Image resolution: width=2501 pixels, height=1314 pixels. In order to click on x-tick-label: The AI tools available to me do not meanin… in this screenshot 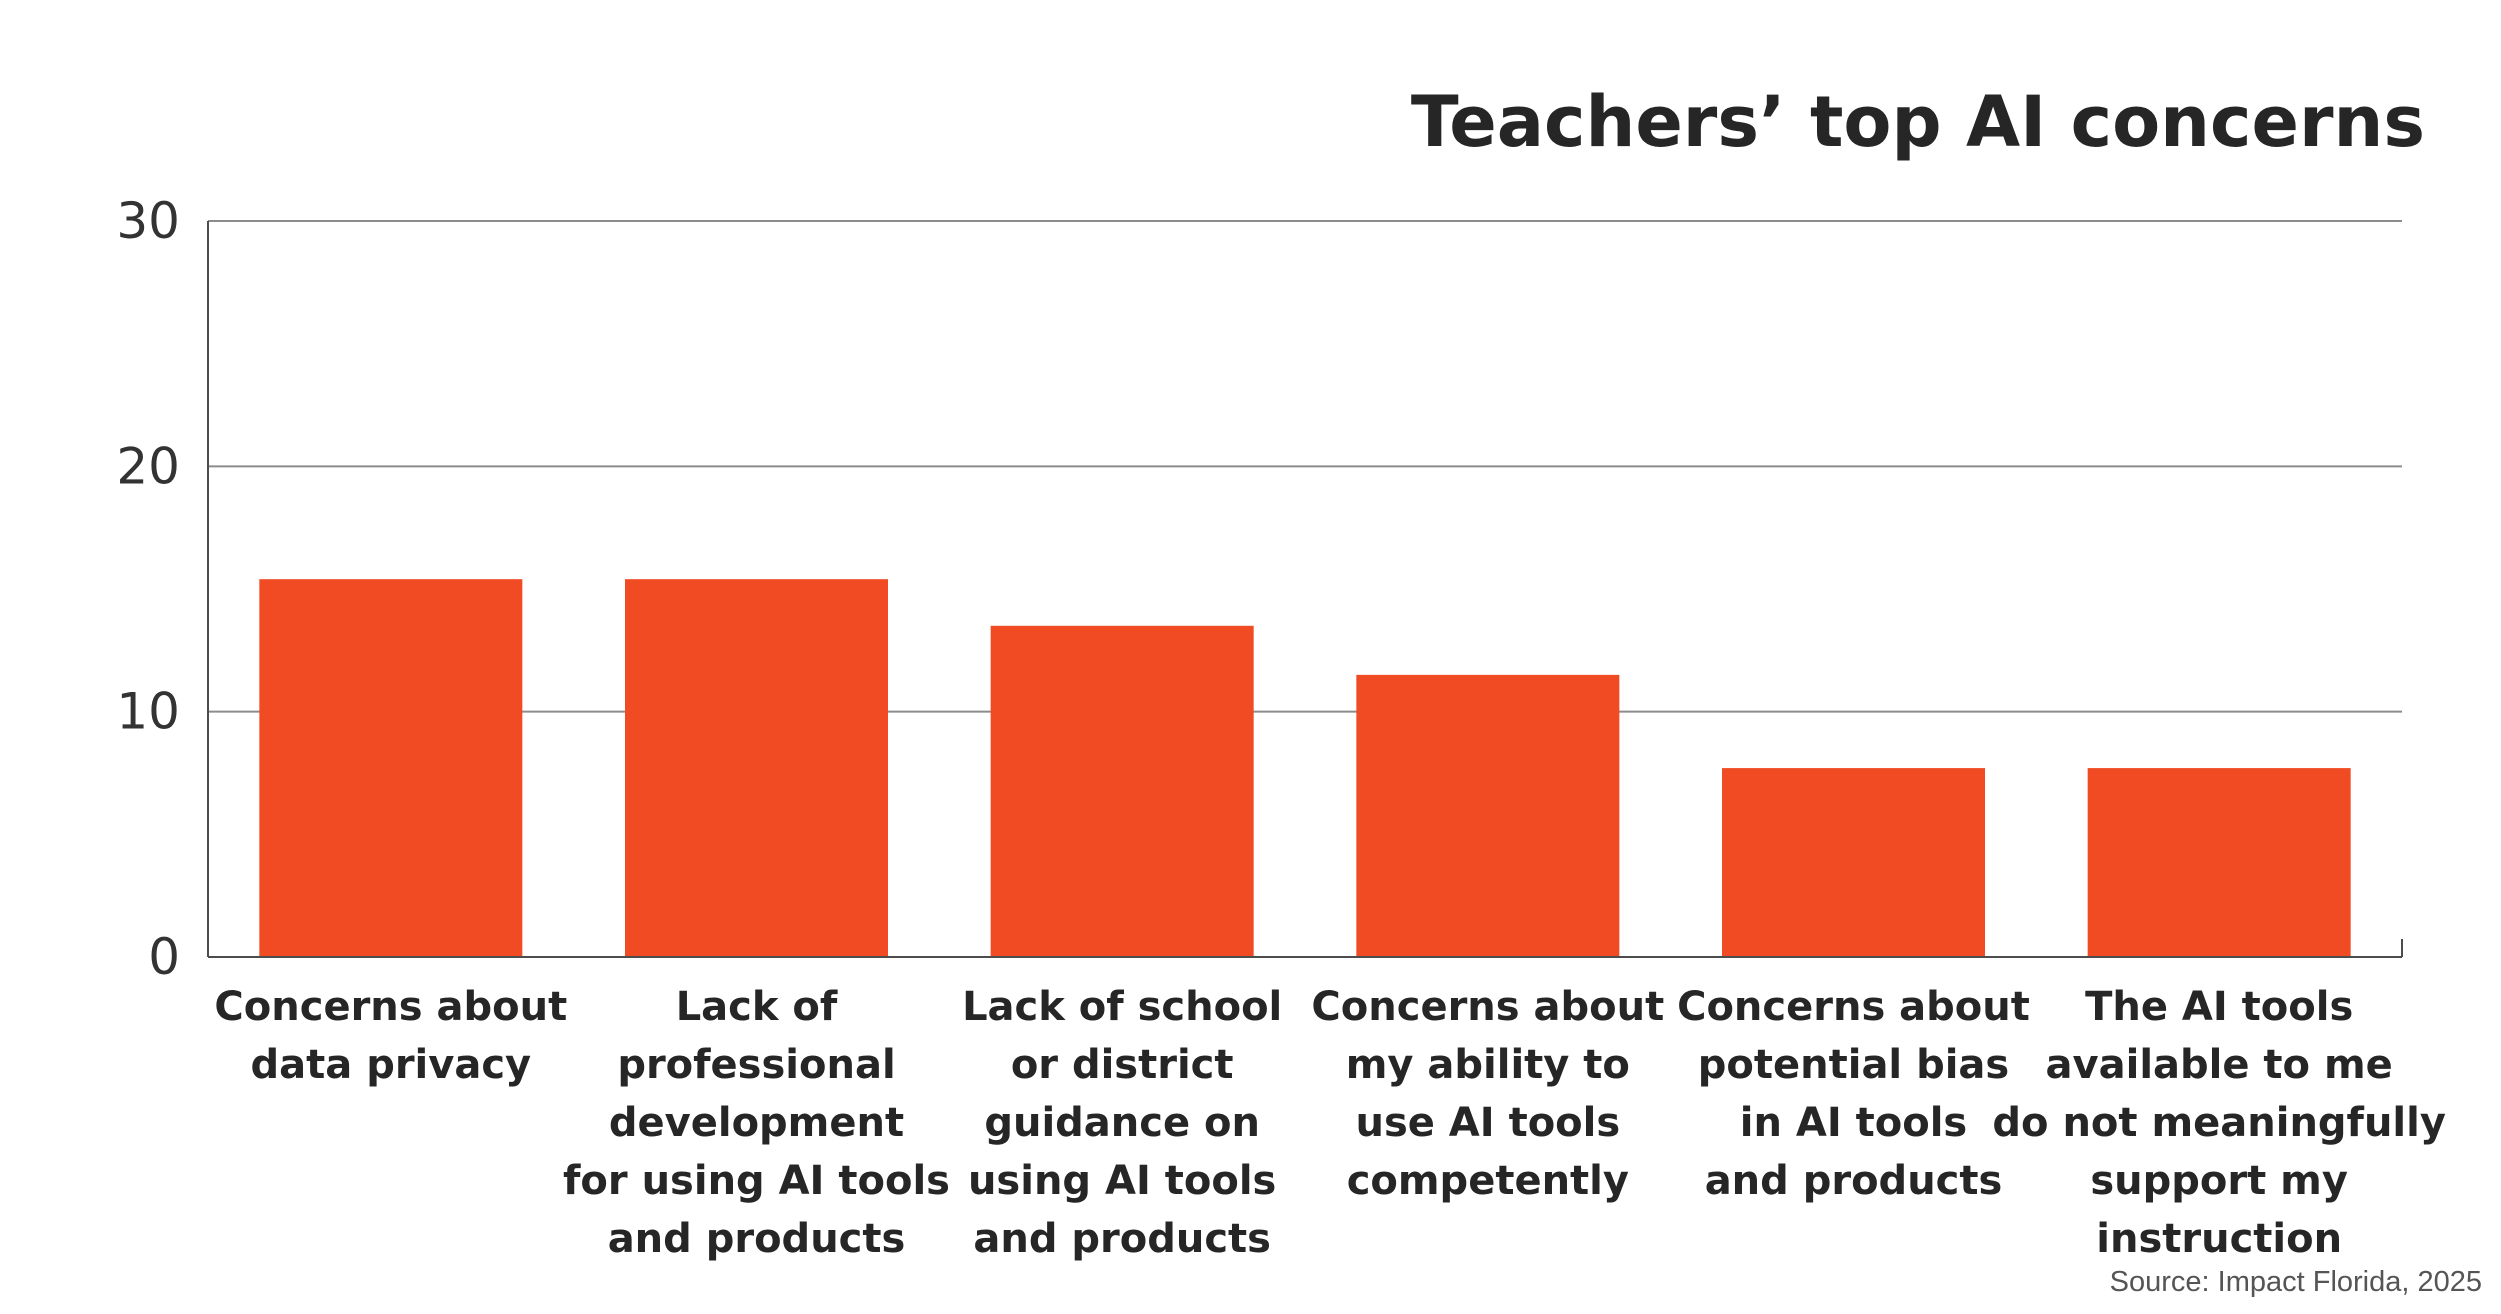, I will do `click(2219, 1123)`.